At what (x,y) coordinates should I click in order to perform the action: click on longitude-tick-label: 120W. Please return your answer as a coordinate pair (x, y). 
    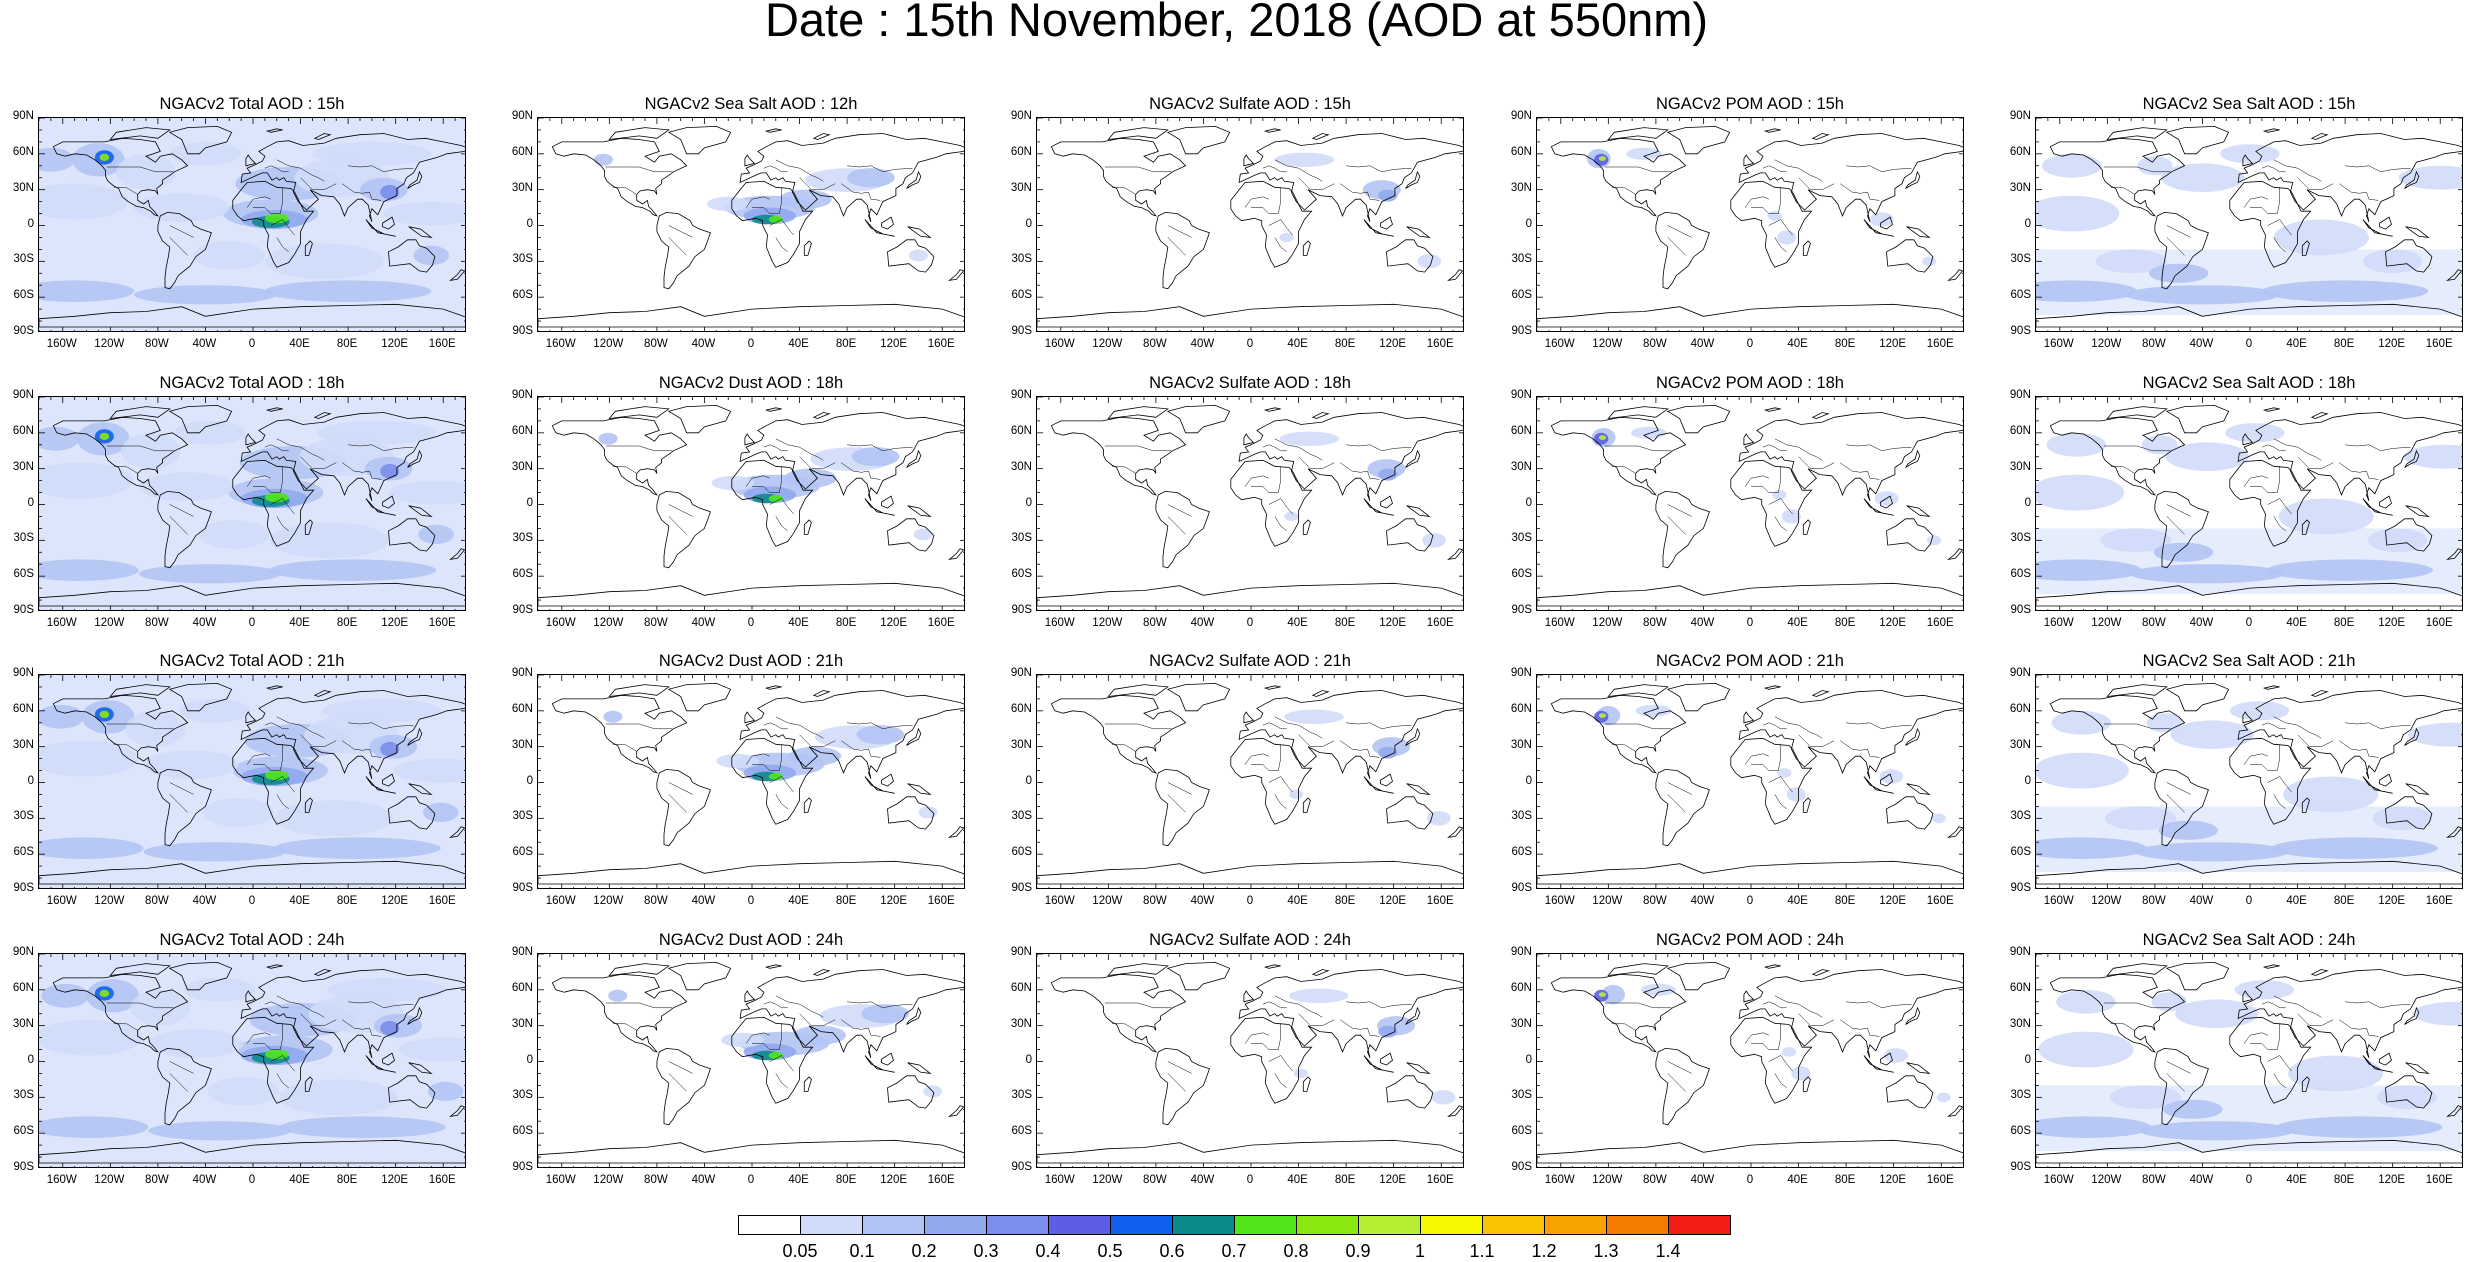
    Looking at the image, I should click on (1107, 623).